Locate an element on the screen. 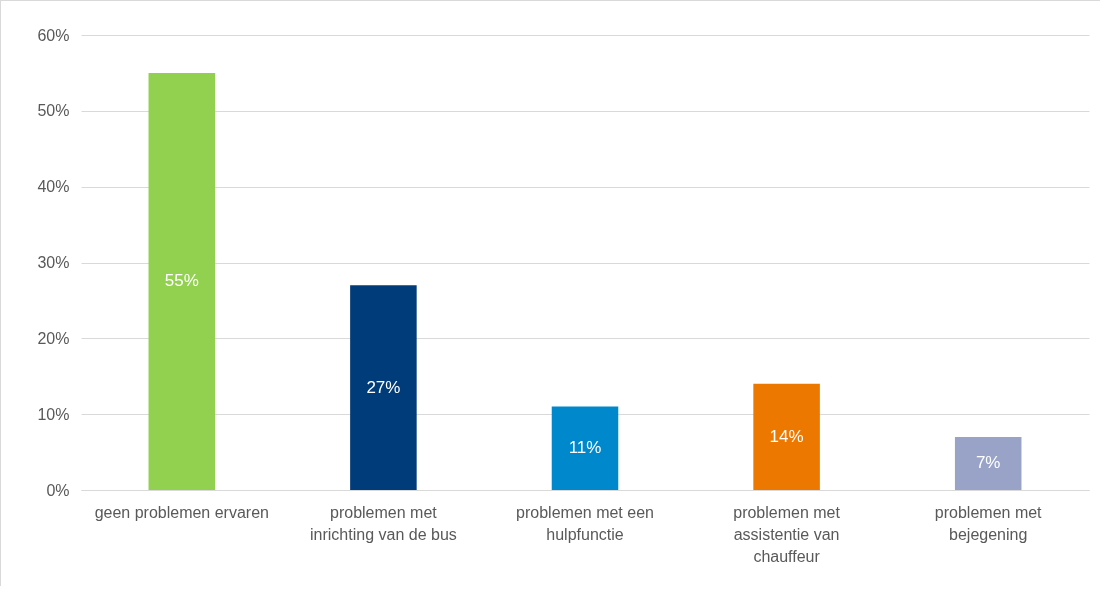 This screenshot has height=592, width=1106. x-tick-label: problemen met bejegening is located at coordinates (988, 523).